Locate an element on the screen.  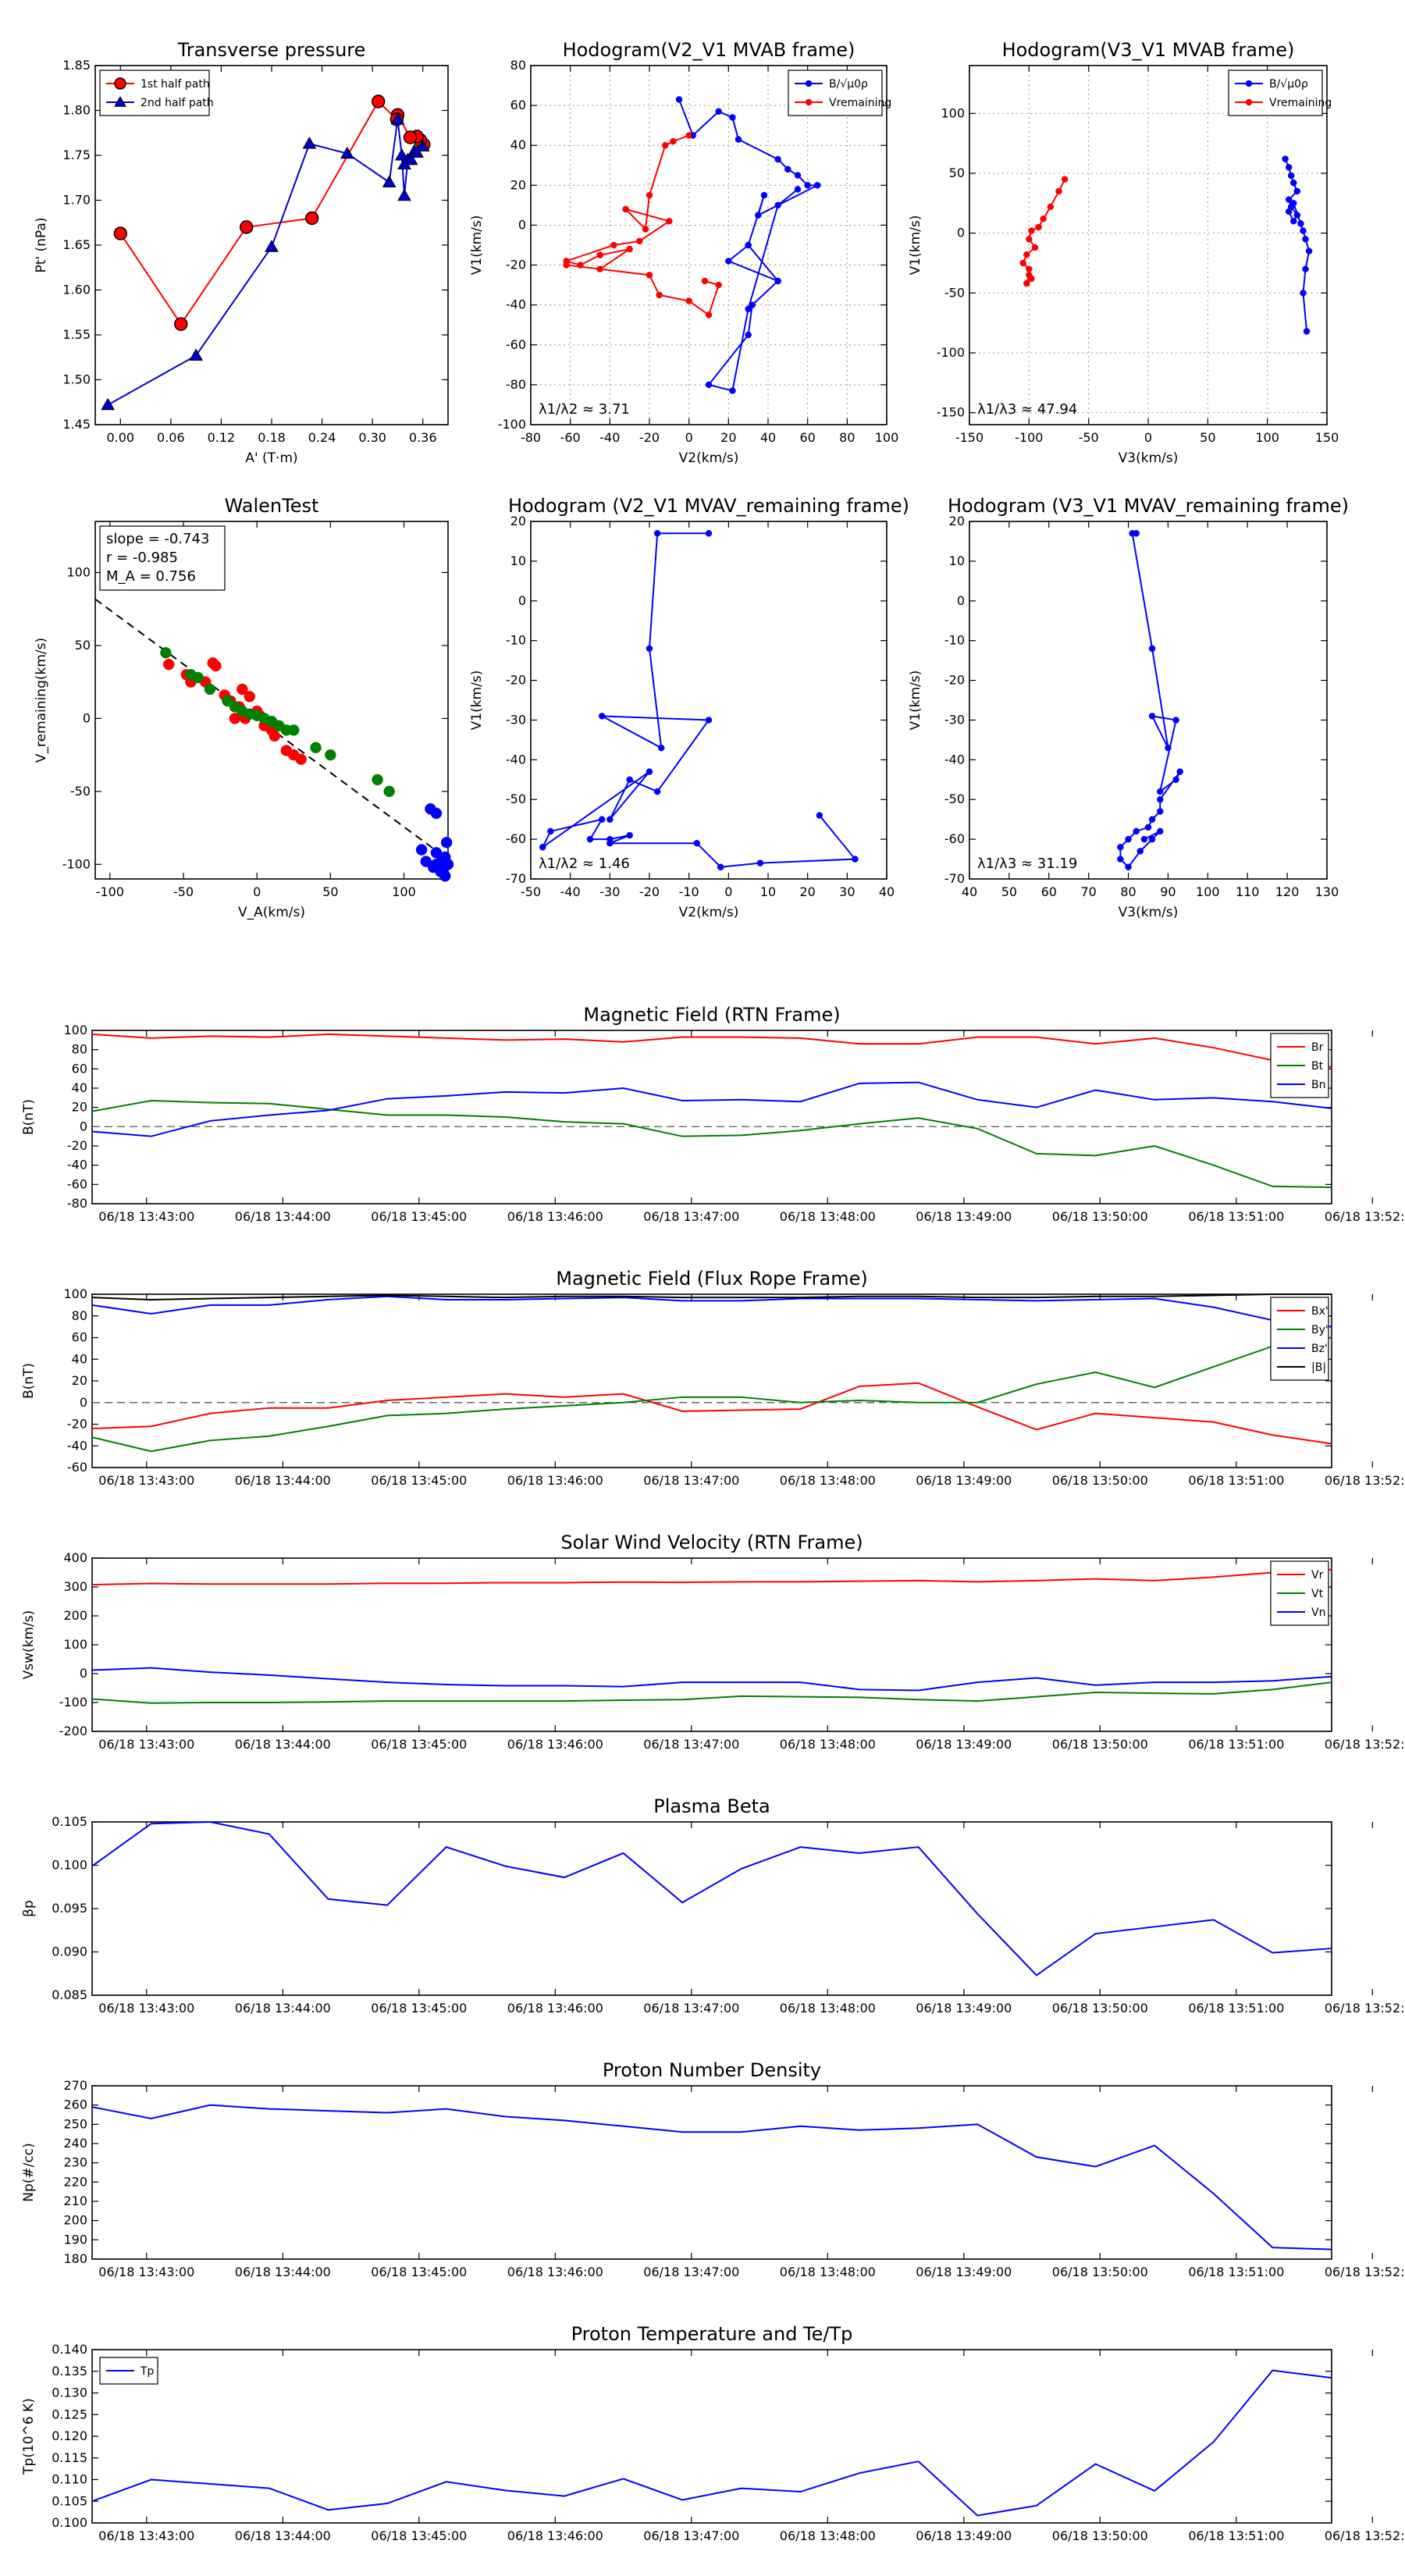
y-tick-label: 100 is located at coordinates (75, 1293).